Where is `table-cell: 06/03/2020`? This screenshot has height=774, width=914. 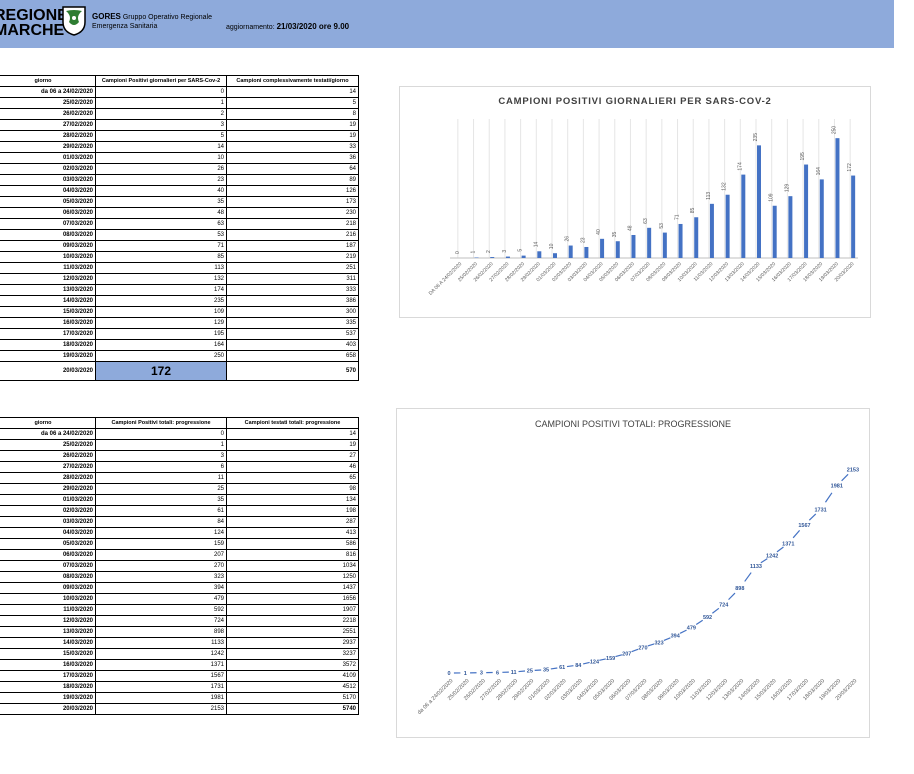 table-cell: 06/03/2020 is located at coordinates (48, 555).